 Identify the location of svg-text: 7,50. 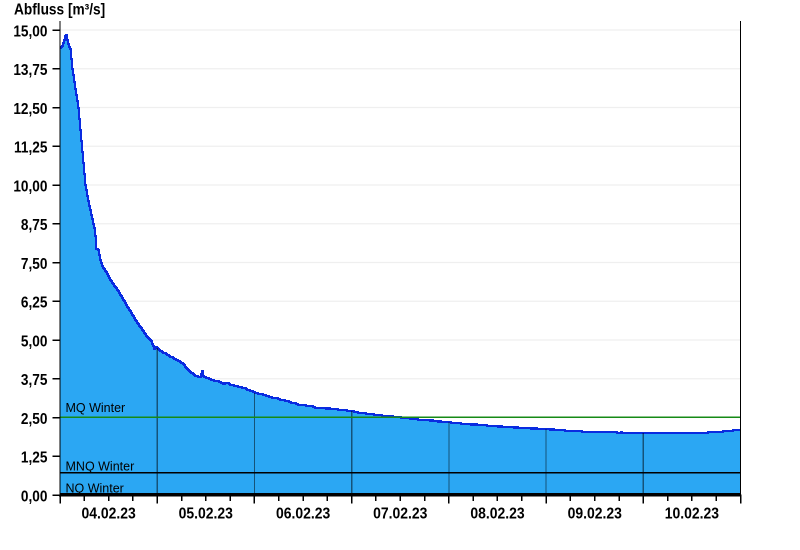
(34, 264).